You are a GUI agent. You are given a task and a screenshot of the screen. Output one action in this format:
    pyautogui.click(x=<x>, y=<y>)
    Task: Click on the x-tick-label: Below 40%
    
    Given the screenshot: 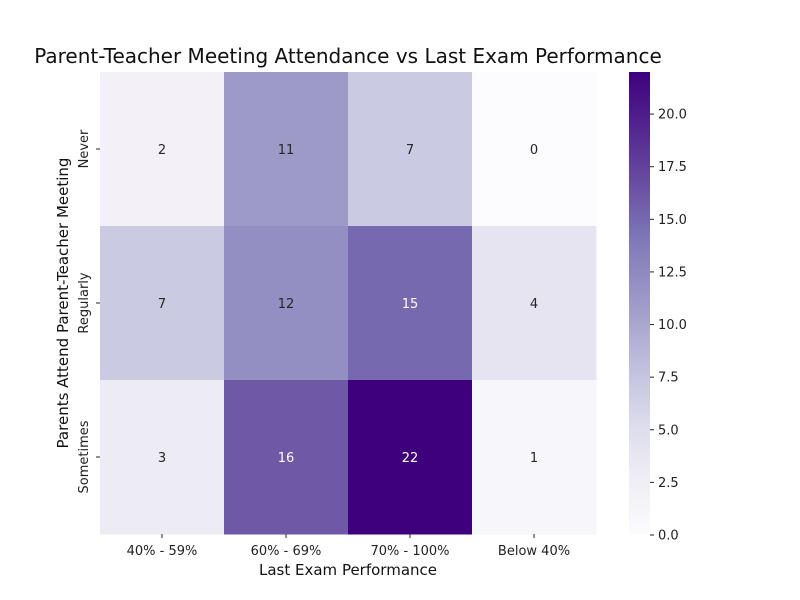 What is the action you would take?
    pyautogui.click(x=534, y=551)
    